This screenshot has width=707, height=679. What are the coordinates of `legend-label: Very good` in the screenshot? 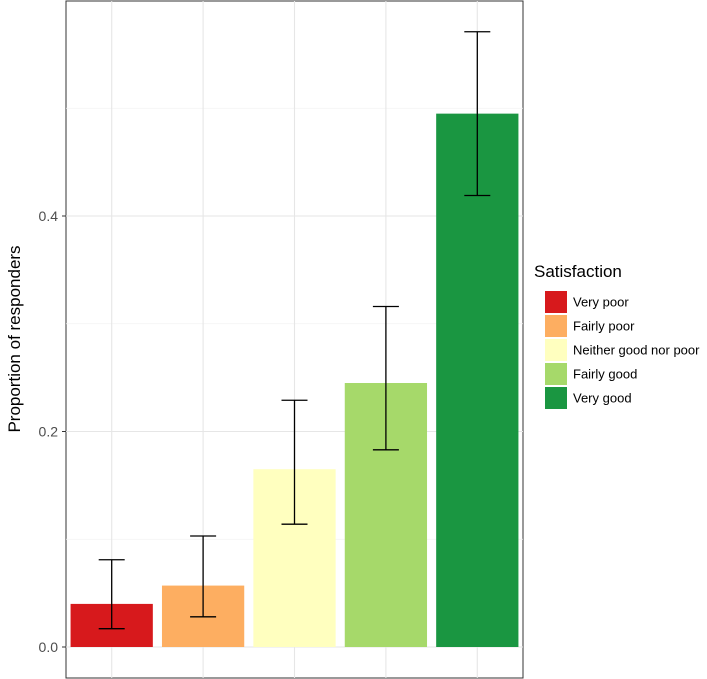 It's located at (602, 398).